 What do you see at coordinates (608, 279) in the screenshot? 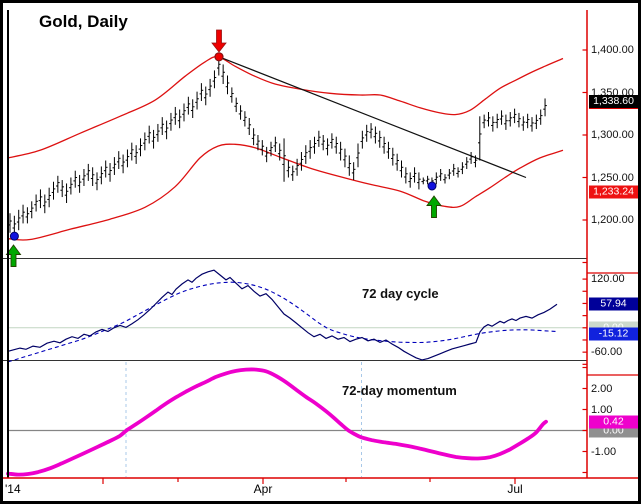
I see `y-axis-label: 120.00` at bounding box center [608, 279].